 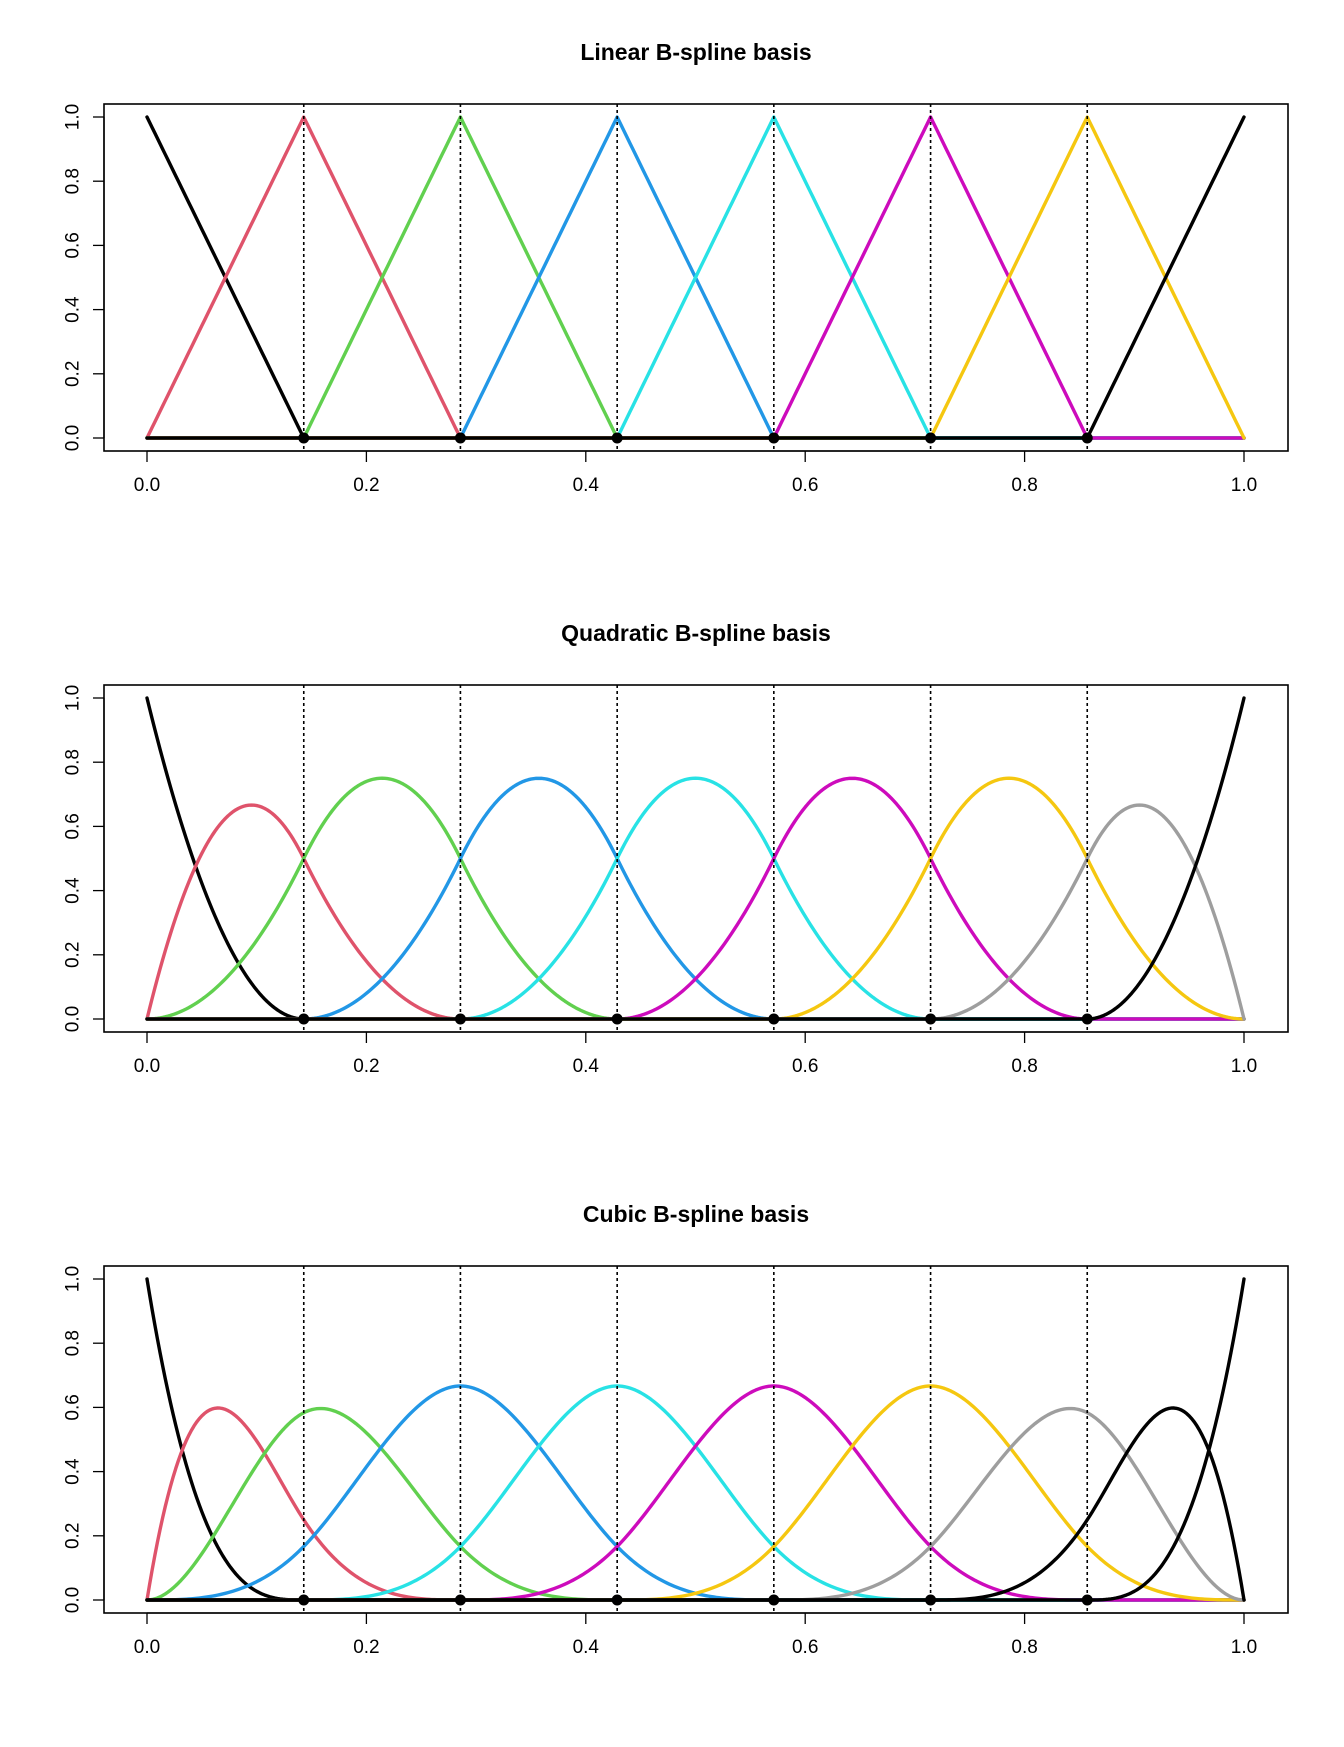 I want to click on panel-title: Quadratic B-spline basis, so click(x=696, y=633).